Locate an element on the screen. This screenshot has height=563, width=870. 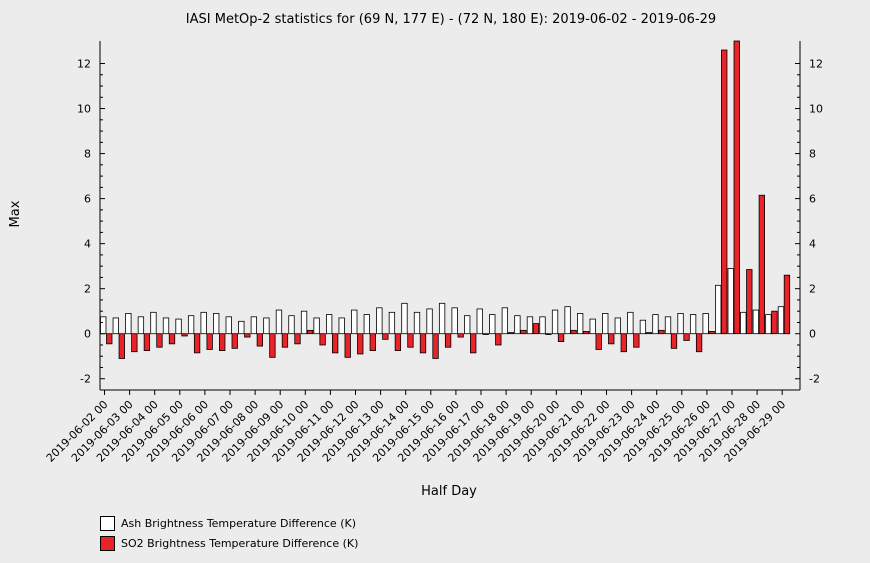
y-axis-label: Max is located at coordinates (15, 213).